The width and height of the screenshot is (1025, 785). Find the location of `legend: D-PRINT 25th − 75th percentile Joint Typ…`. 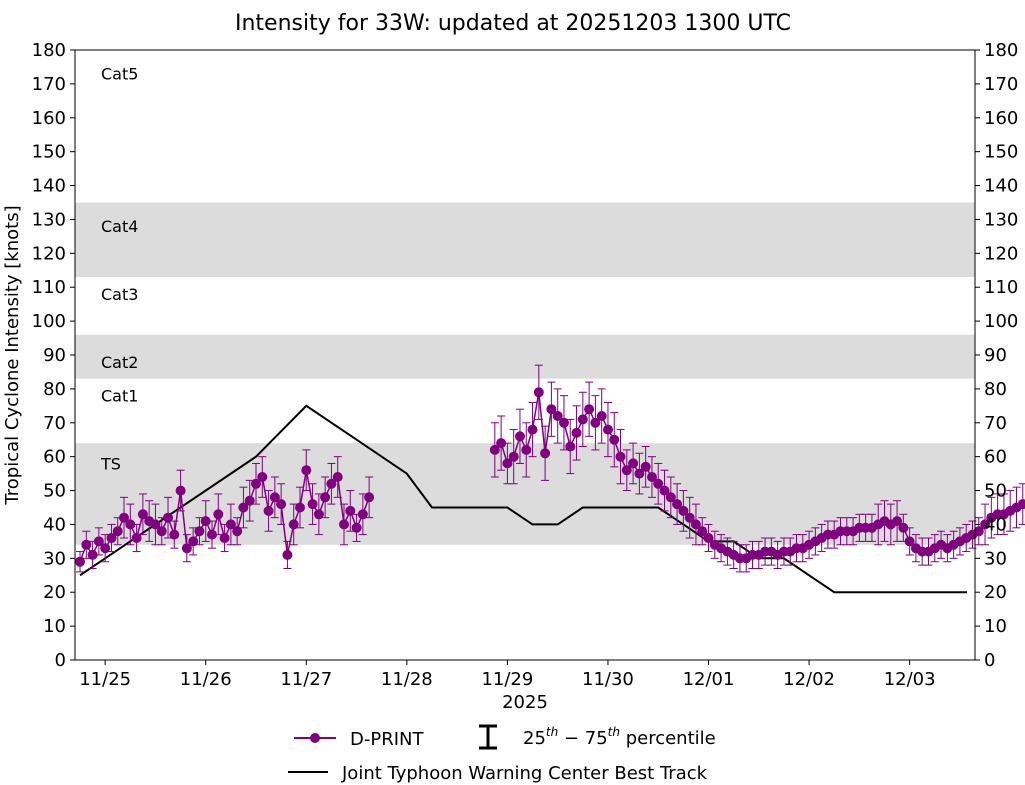

legend: D-PRINT 25th − 75th percentile Joint Typ… is located at coordinates (502, 754).